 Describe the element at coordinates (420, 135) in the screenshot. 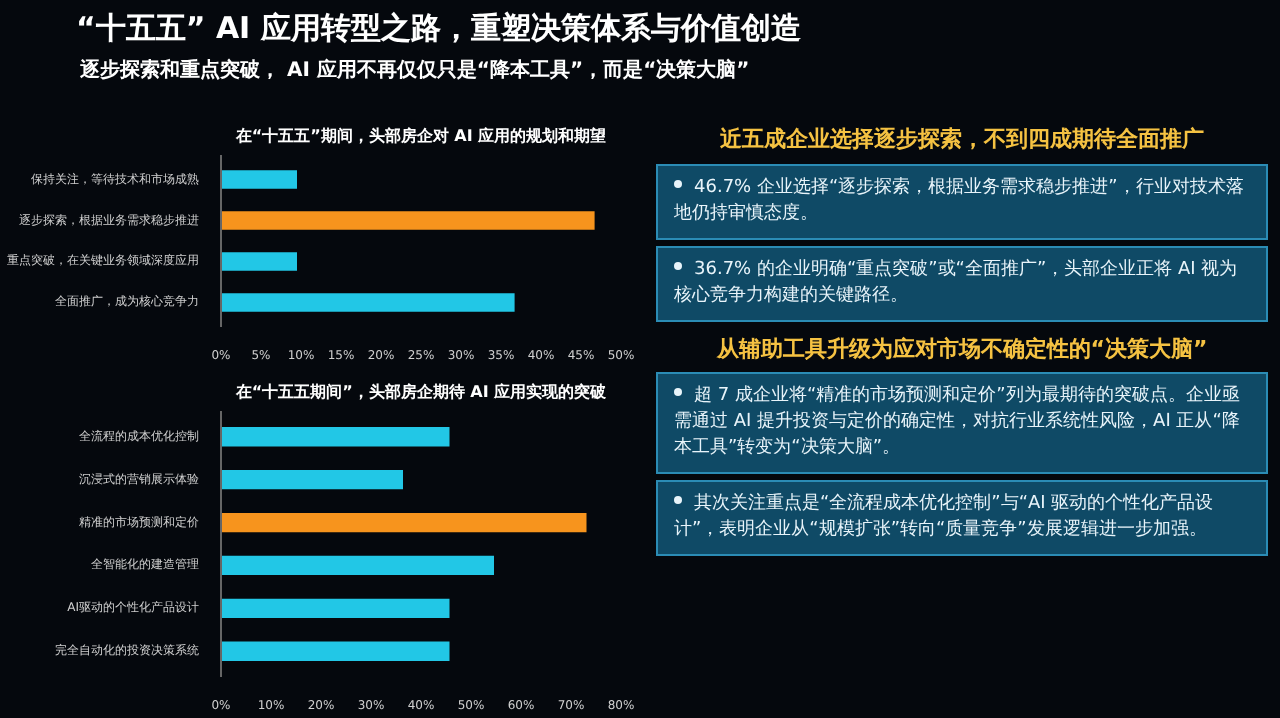

I see `chart-title: 在“十五五”期间，头部房企对 AI 应用的规划和期望` at that location.